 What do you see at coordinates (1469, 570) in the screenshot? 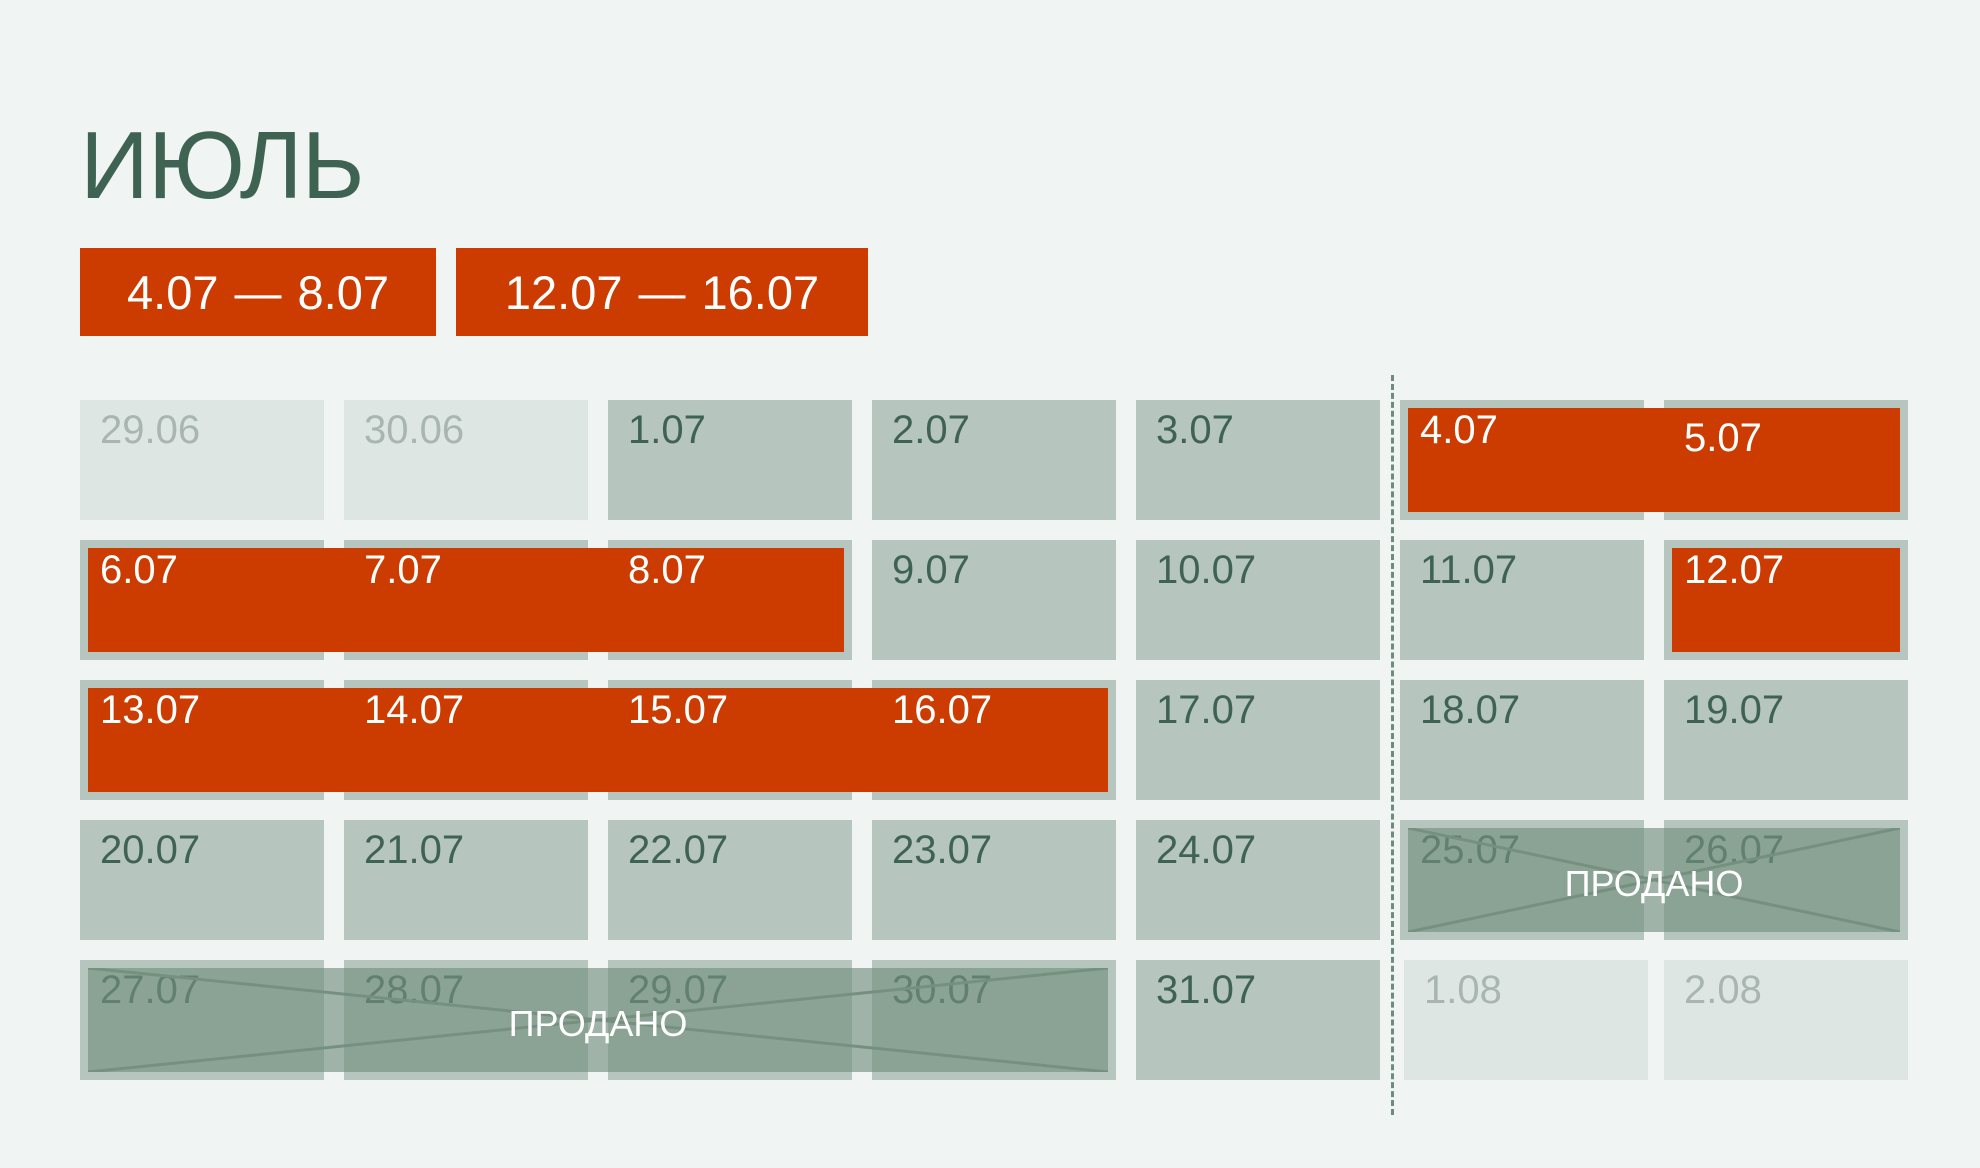
I see `day-label: 11.07` at bounding box center [1469, 570].